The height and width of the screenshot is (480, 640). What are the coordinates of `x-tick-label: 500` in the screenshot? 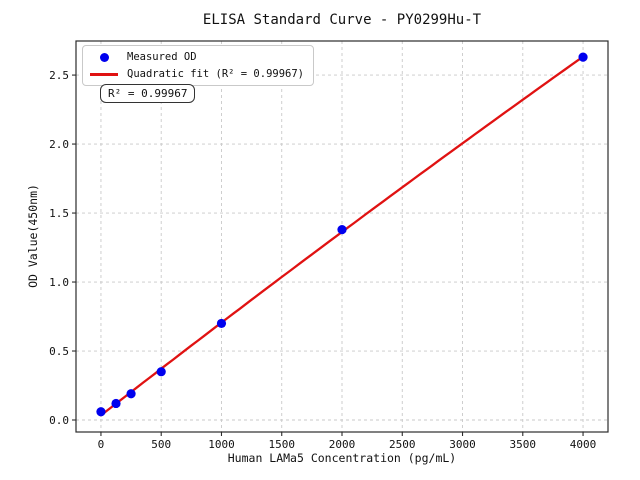 It's located at (161, 444).